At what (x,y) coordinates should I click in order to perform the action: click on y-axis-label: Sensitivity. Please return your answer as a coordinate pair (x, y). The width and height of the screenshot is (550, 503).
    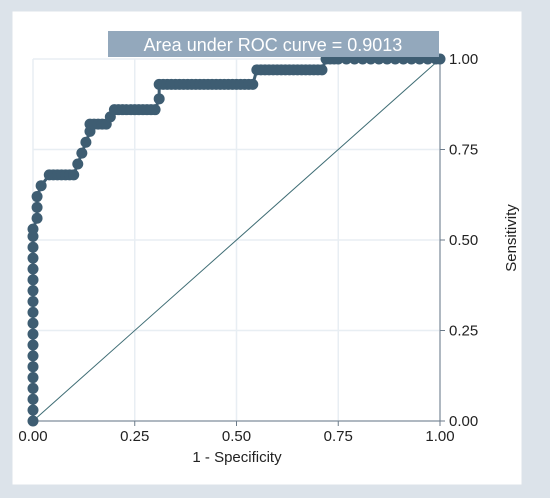
    Looking at the image, I should click on (511, 238).